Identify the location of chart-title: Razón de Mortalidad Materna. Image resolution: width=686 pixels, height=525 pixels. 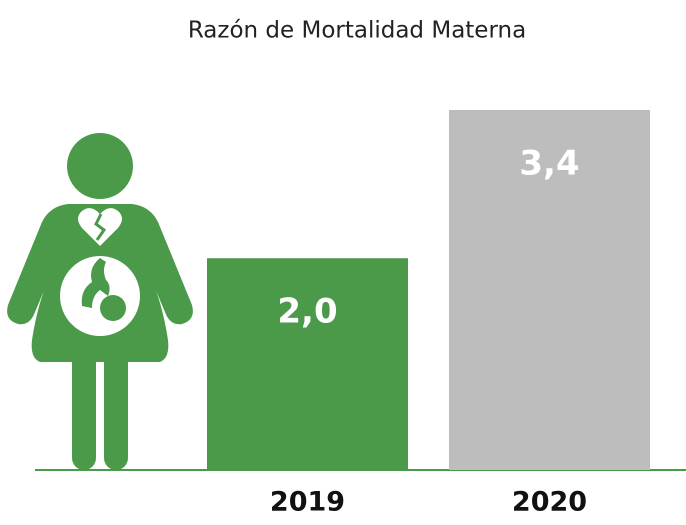
(357, 31).